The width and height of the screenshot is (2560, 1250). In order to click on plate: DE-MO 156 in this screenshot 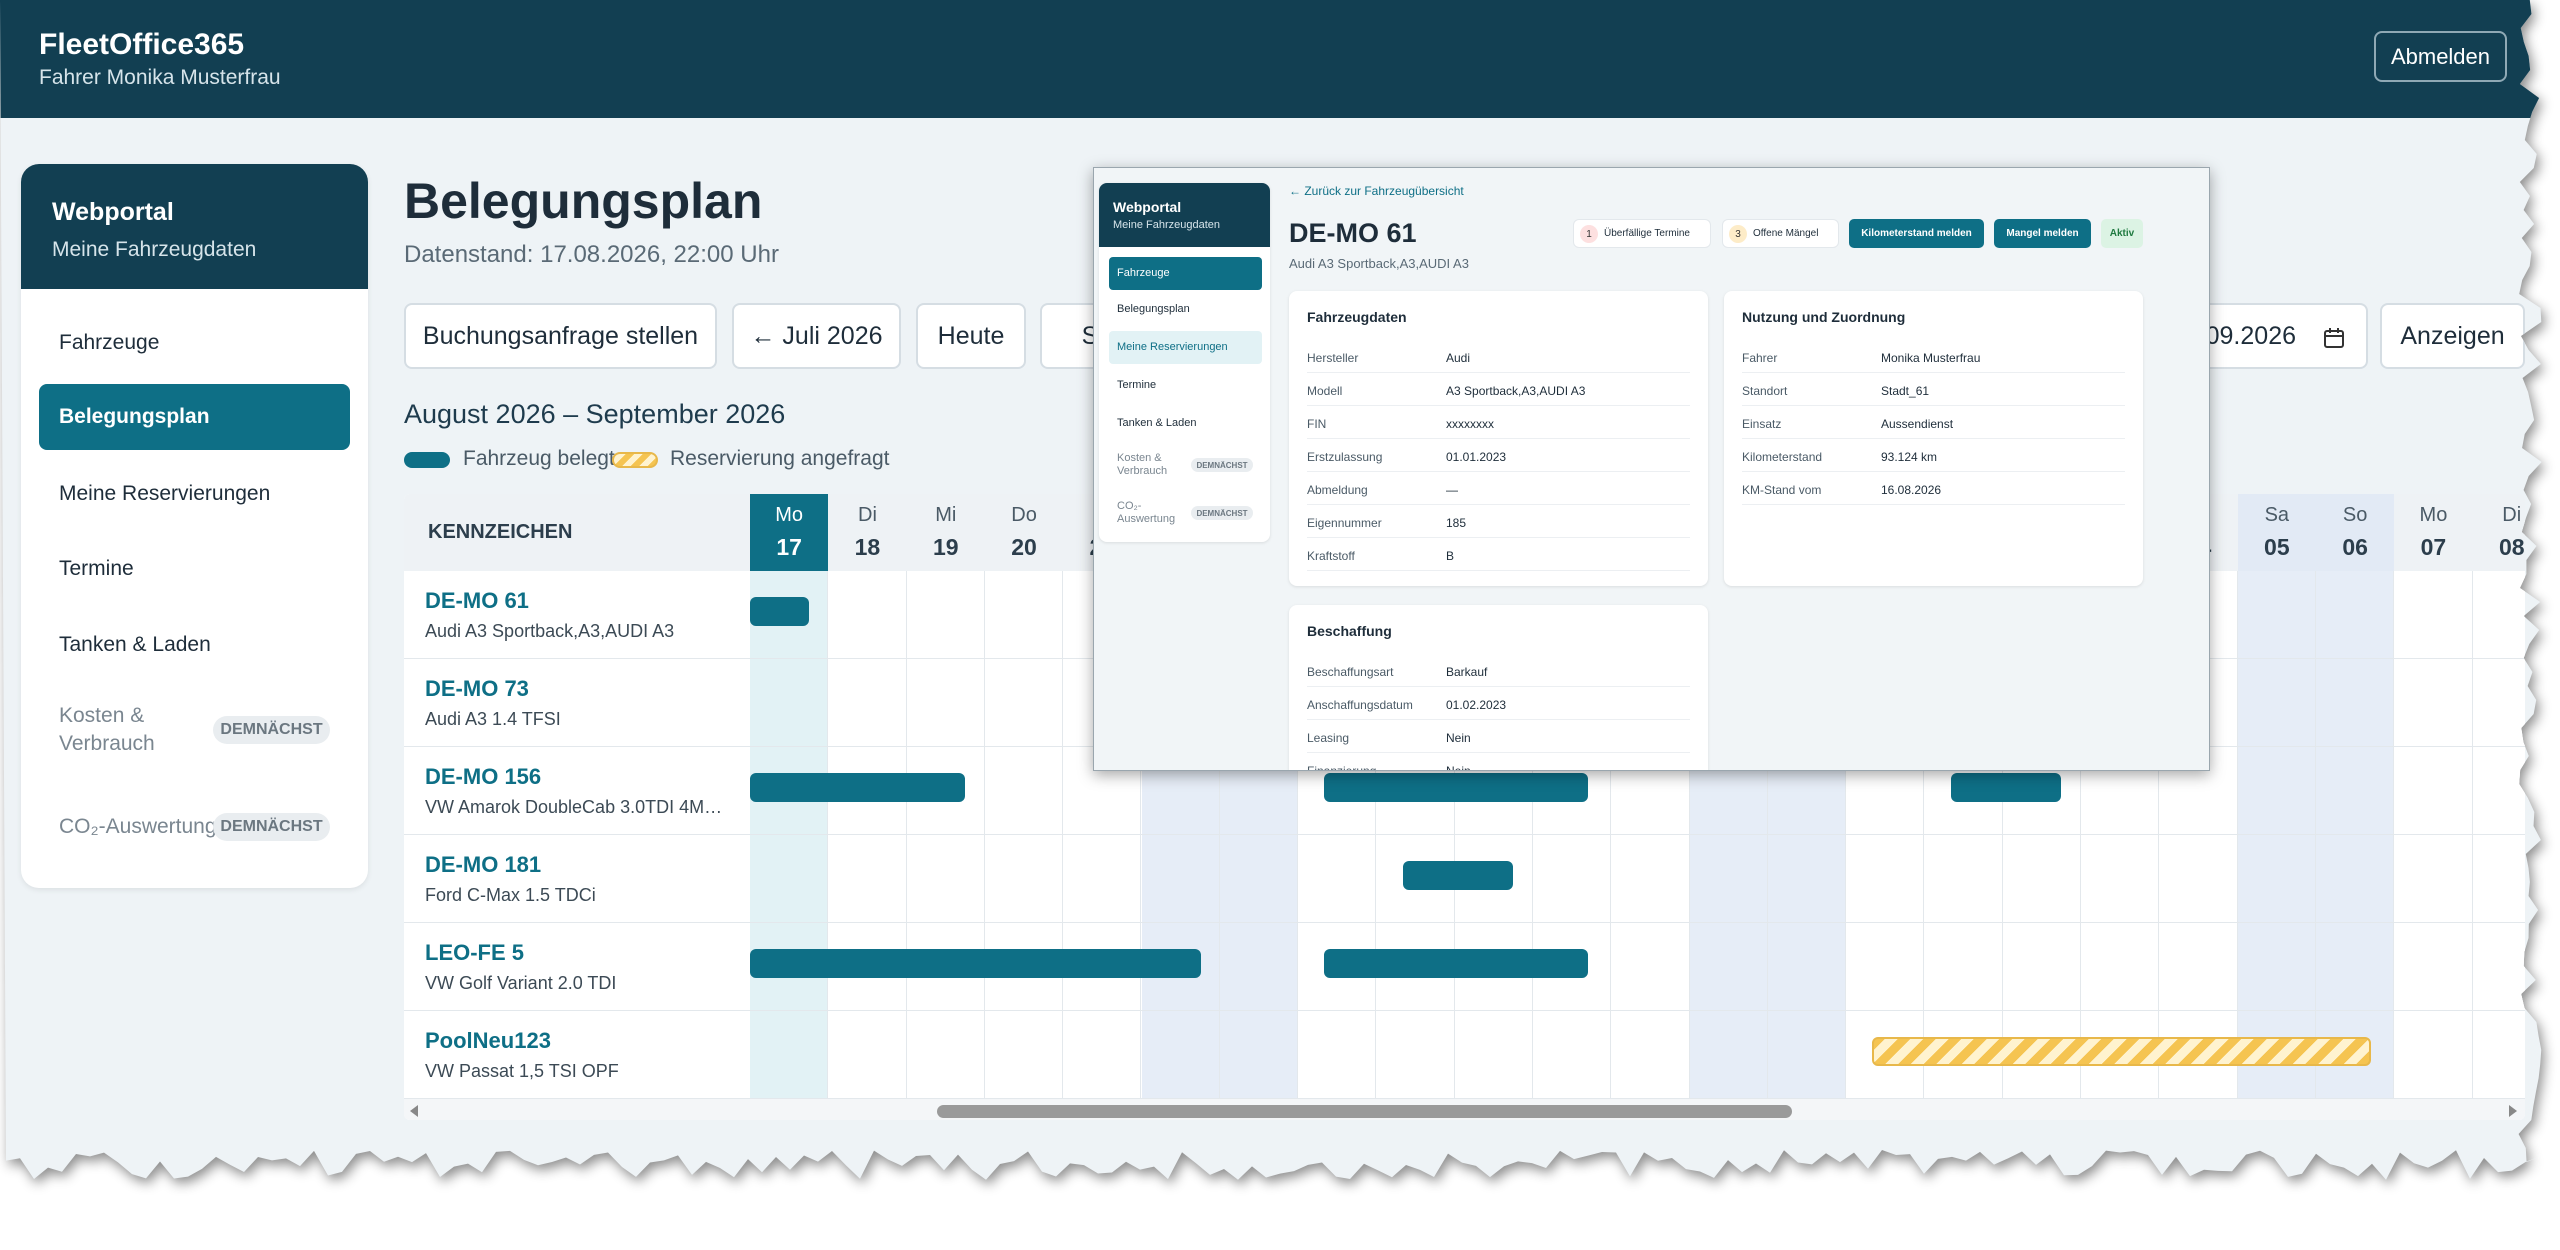, I will do `click(483, 776)`.